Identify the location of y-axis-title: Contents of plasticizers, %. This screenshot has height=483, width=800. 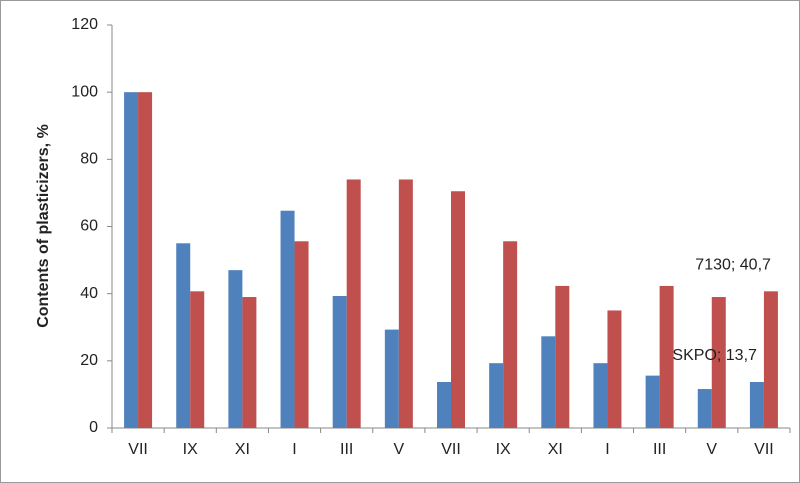
(43, 226).